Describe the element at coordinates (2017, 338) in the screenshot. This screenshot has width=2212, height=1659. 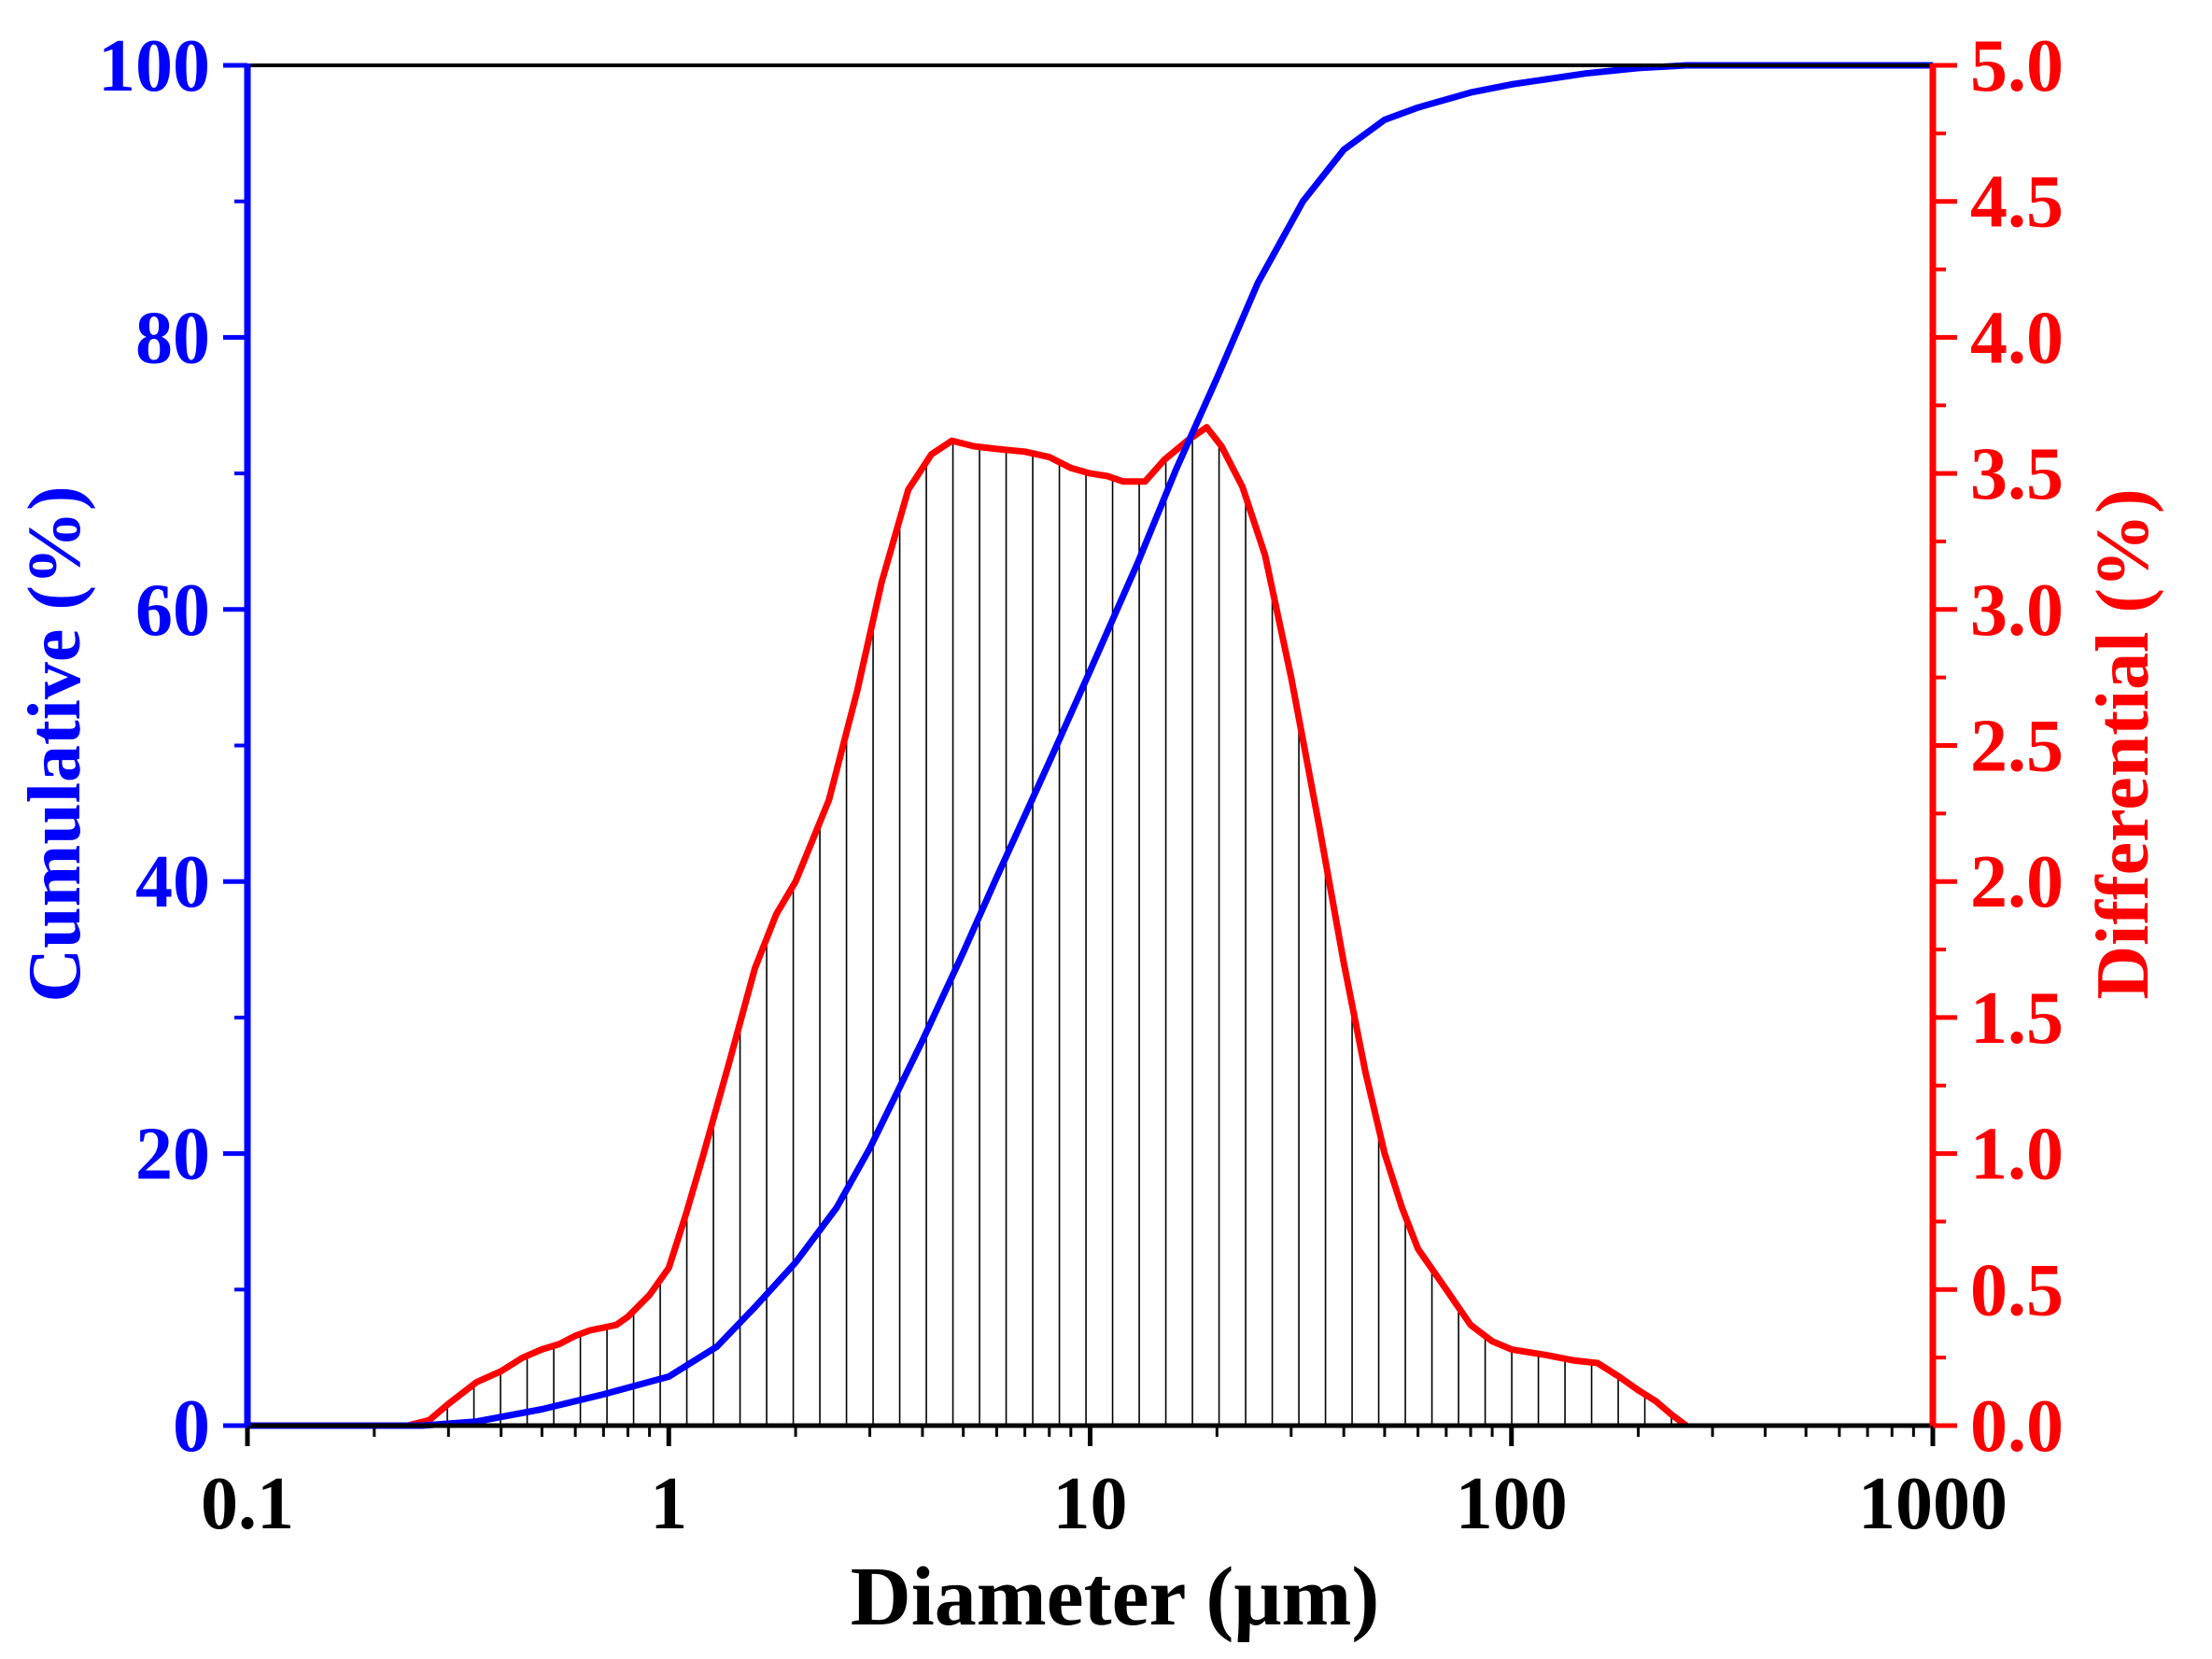
I see `right-y-tick-label: 4.0` at that location.